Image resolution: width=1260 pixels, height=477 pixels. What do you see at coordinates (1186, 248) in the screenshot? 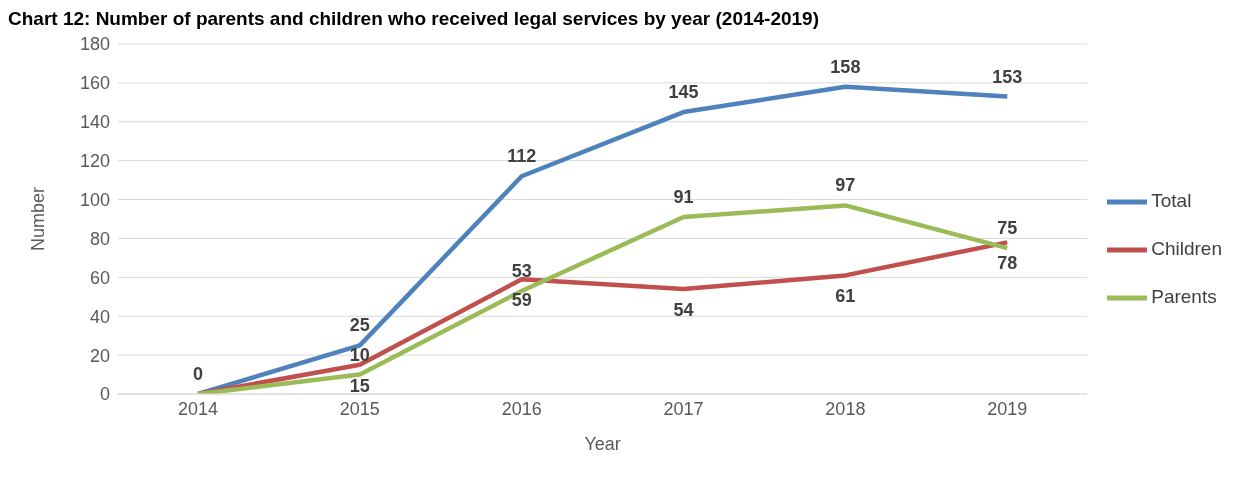
I see `legend-label: Children` at bounding box center [1186, 248].